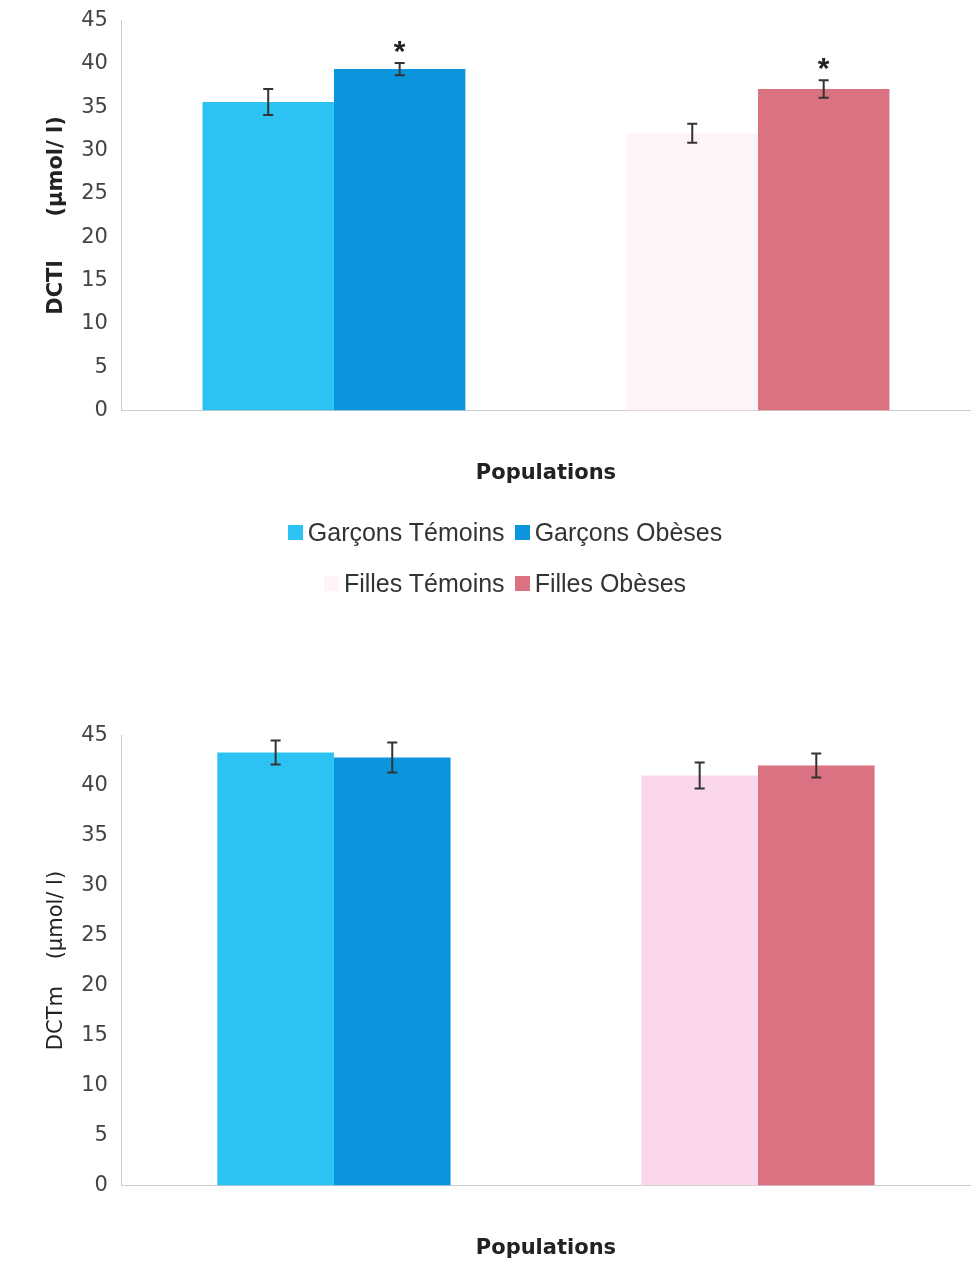  Describe the element at coordinates (406, 532) in the screenshot. I see `legend-label: Garçons Témoins` at that location.